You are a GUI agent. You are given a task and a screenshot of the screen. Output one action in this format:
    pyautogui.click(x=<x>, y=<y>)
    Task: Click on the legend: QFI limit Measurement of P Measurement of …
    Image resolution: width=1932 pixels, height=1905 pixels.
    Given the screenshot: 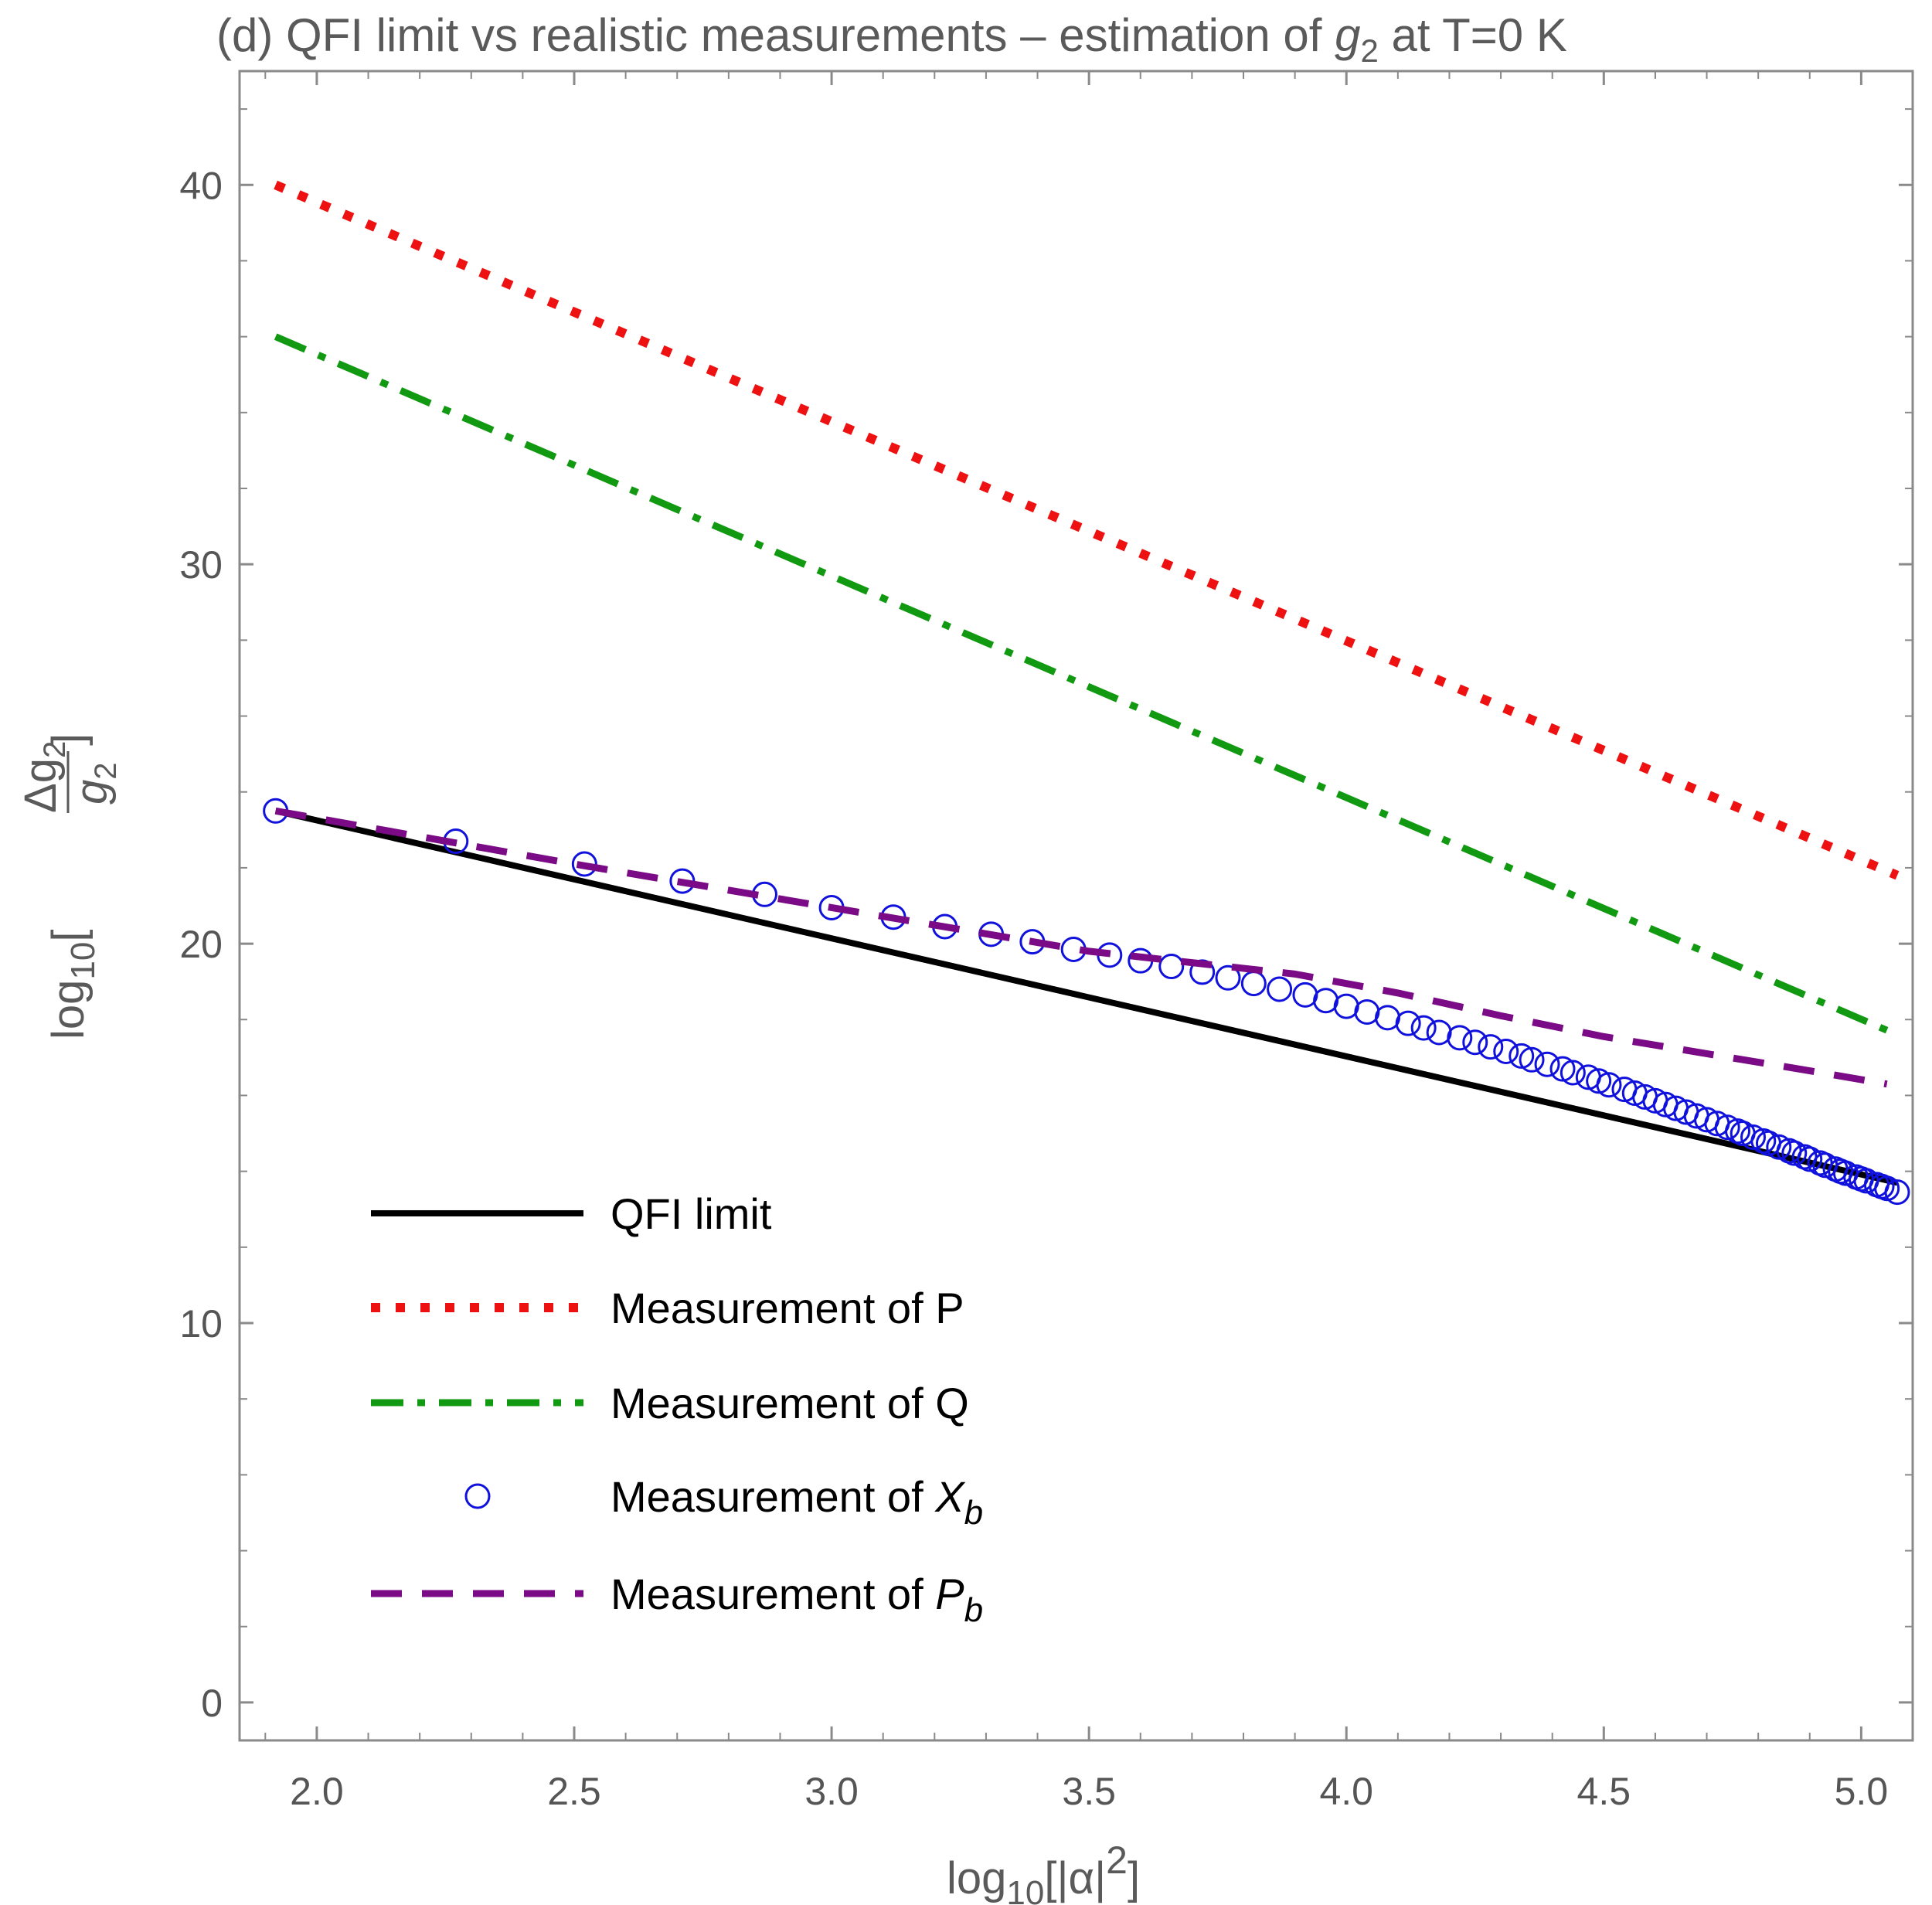 What is the action you would take?
    pyautogui.click(x=677, y=1409)
    